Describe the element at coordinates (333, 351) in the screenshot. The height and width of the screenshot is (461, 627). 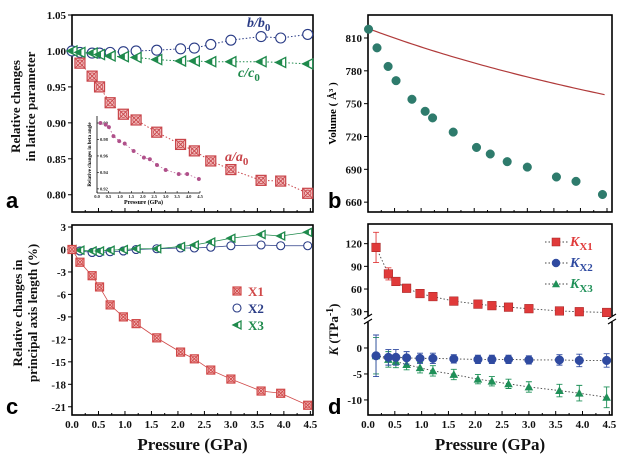
I see `y-axis-label-part: K` at that location.